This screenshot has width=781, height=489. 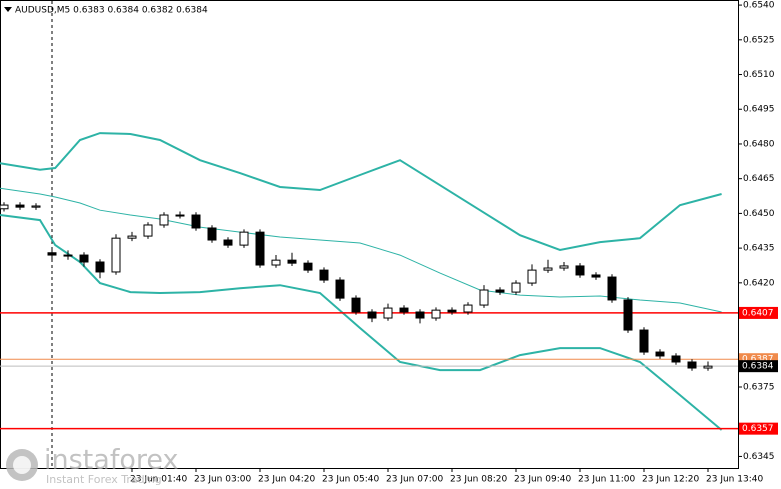 I want to click on y-tick-label: 0.6345, so click(x=759, y=457).